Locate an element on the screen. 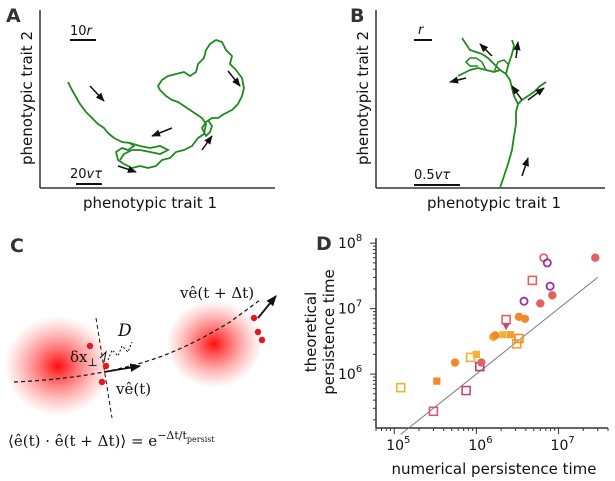 This screenshot has height=481, width=615. panel-d-reference-line-group is located at coordinates (499, 356).